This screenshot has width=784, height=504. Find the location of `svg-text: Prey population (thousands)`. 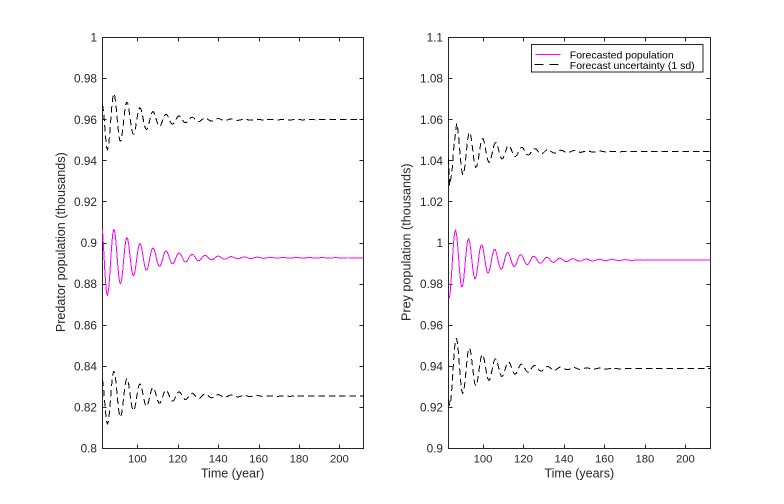

svg-text: Prey population (thousands) is located at coordinates (407, 242).